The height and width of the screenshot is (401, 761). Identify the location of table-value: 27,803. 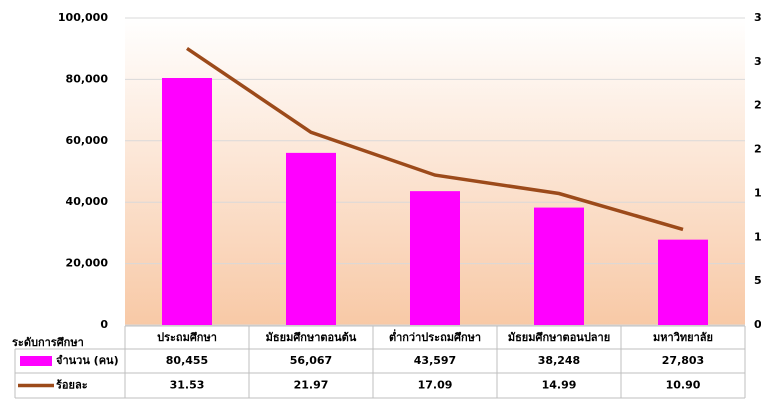
(683, 360).